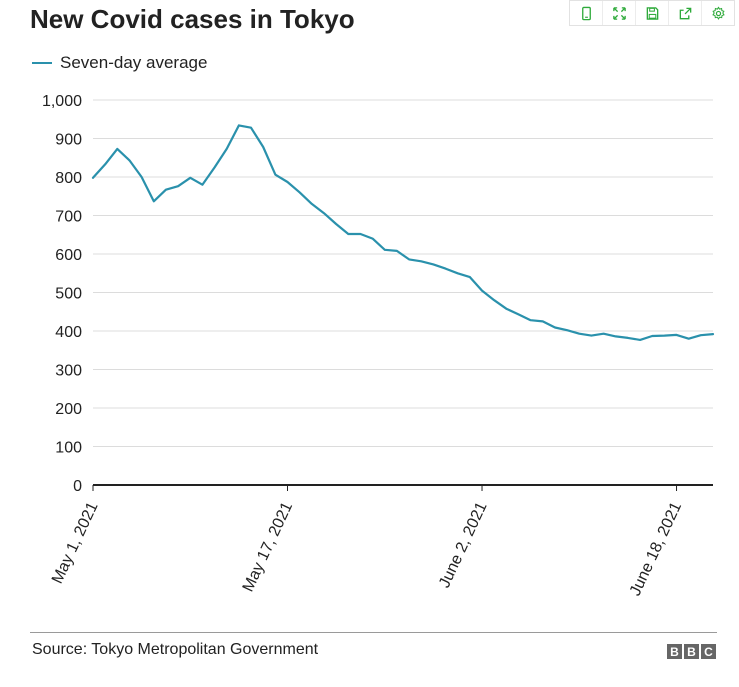  What do you see at coordinates (68, 448) in the screenshot?
I see `y-tick-label: 100` at bounding box center [68, 448].